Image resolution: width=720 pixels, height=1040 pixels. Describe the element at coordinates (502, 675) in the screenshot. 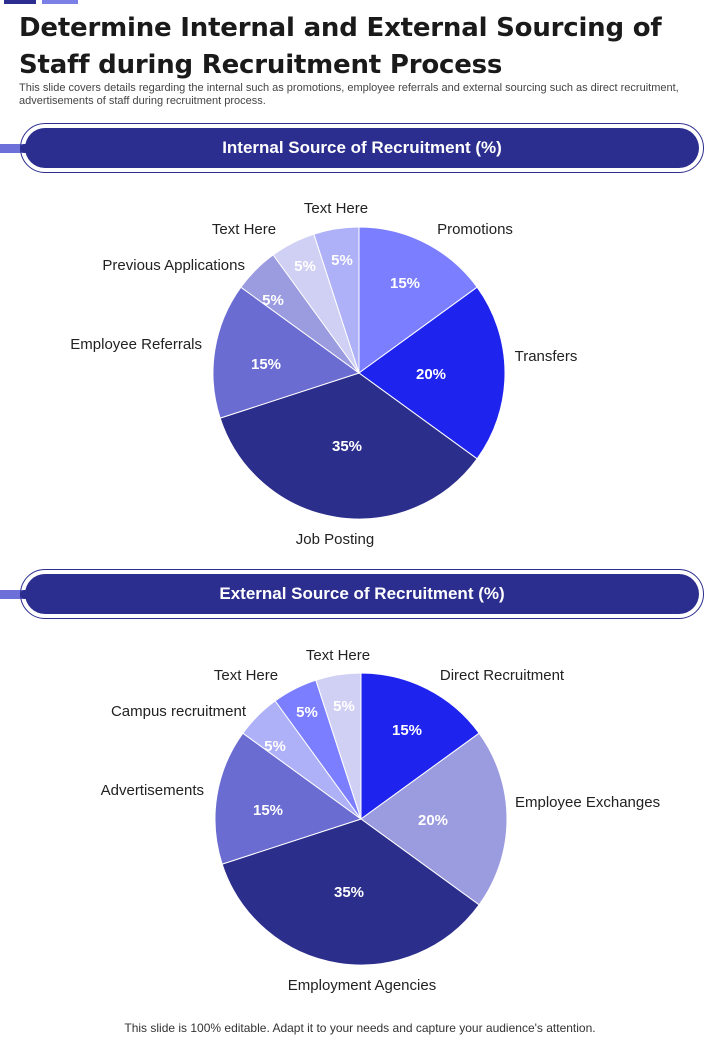

I see `category-label: Direct Recruitment` at that location.